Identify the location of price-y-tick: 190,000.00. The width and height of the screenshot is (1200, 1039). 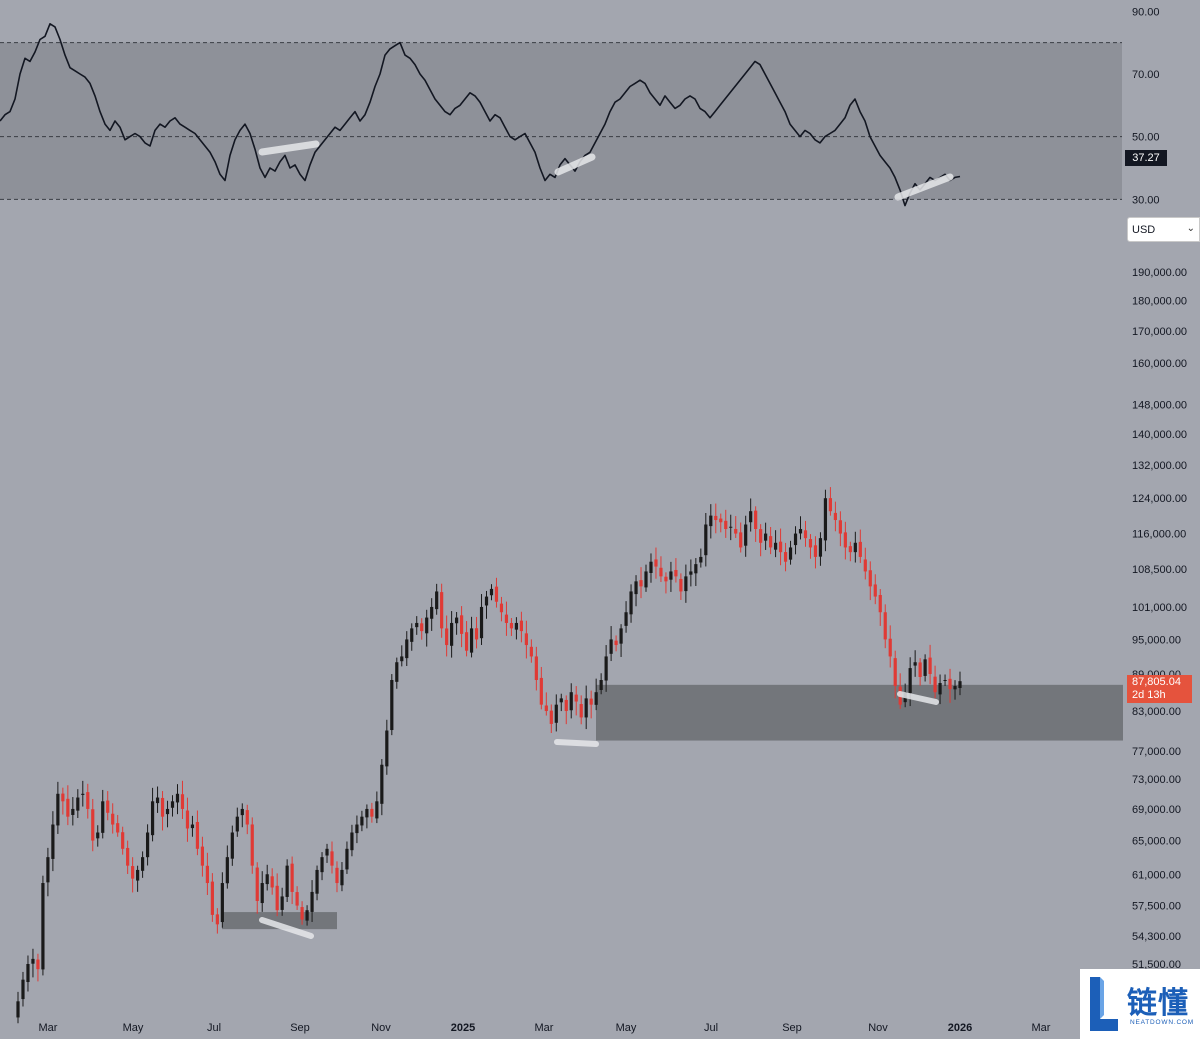
(1159, 273).